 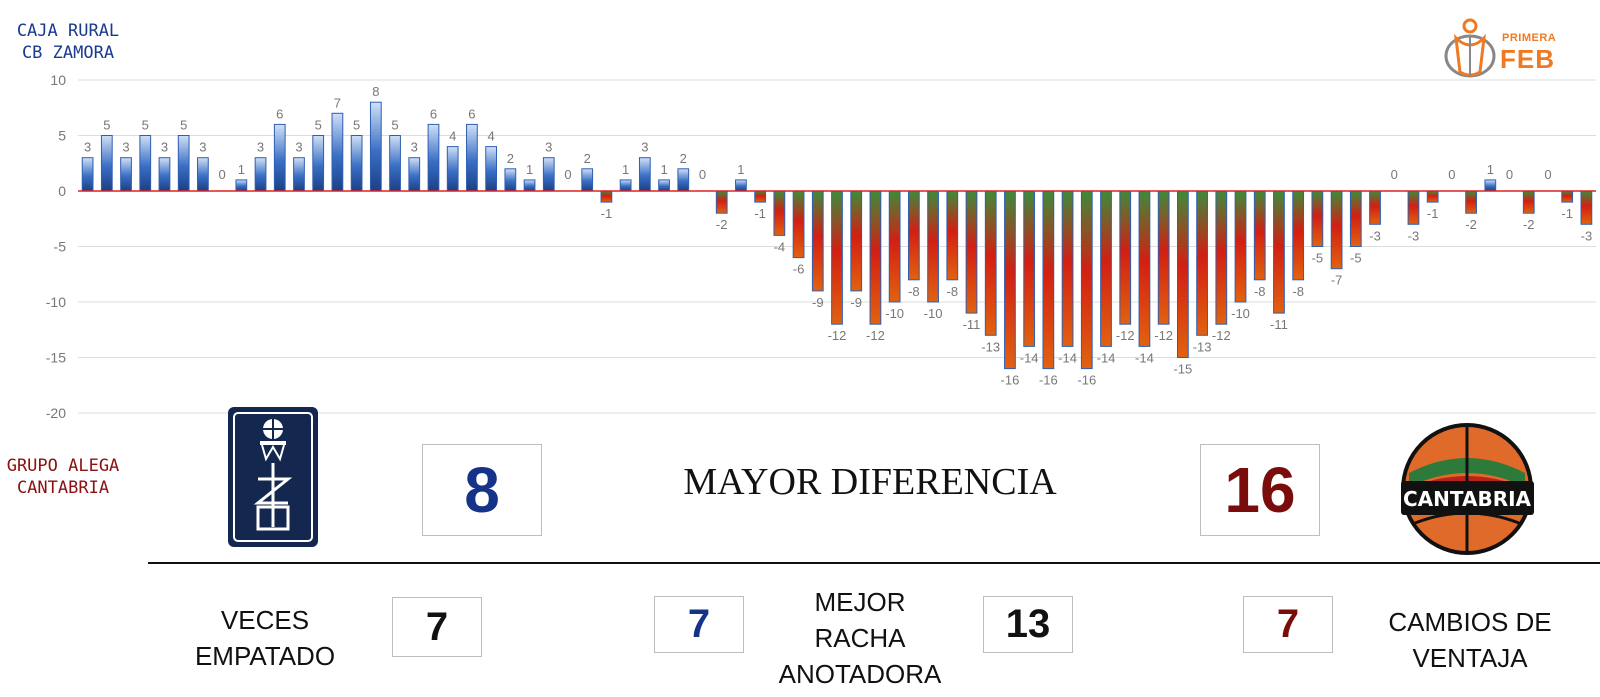 I want to click on best-run-label-line3: ANOTADORA, so click(x=860, y=674).